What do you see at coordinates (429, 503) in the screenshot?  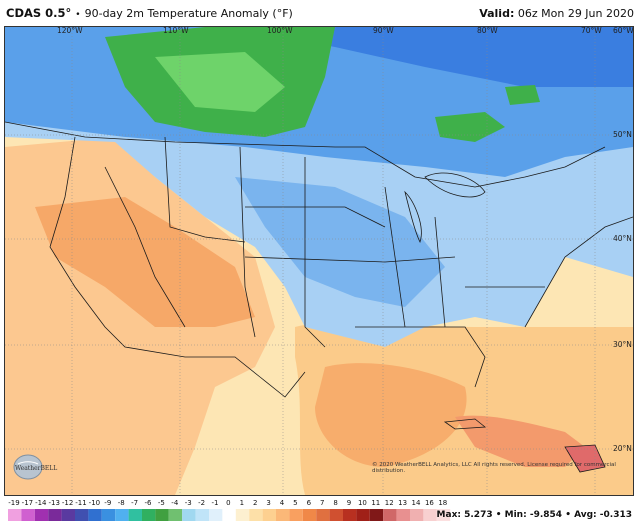 I see `colorbar-tick-label: 16` at bounding box center [429, 503].